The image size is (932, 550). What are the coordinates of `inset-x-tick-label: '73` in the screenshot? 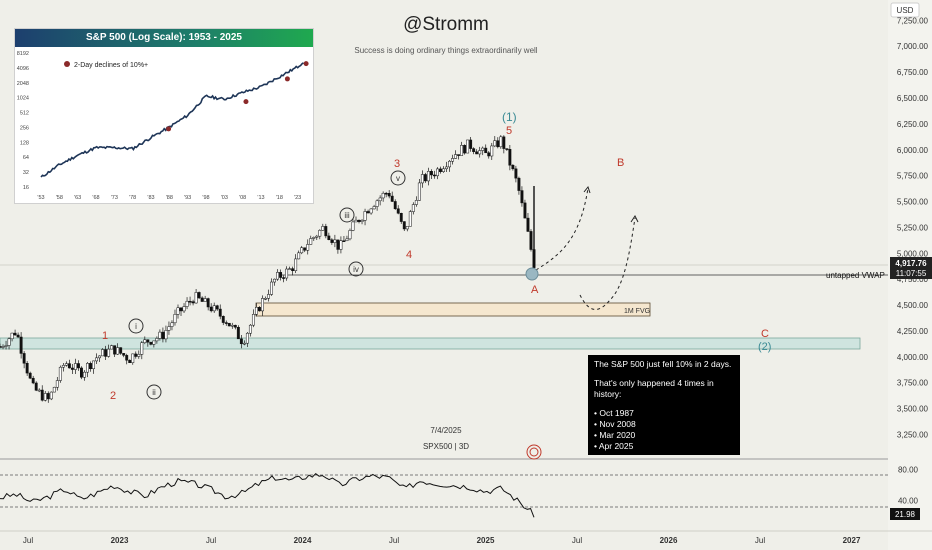 It's located at (114, 198).